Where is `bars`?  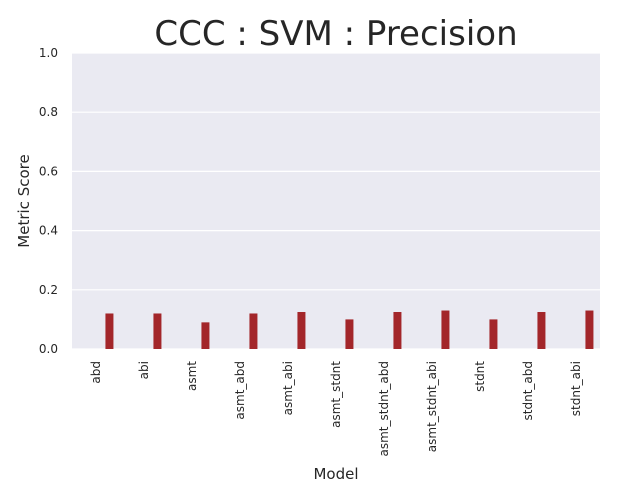 bars is located at coordinates (349, 329).